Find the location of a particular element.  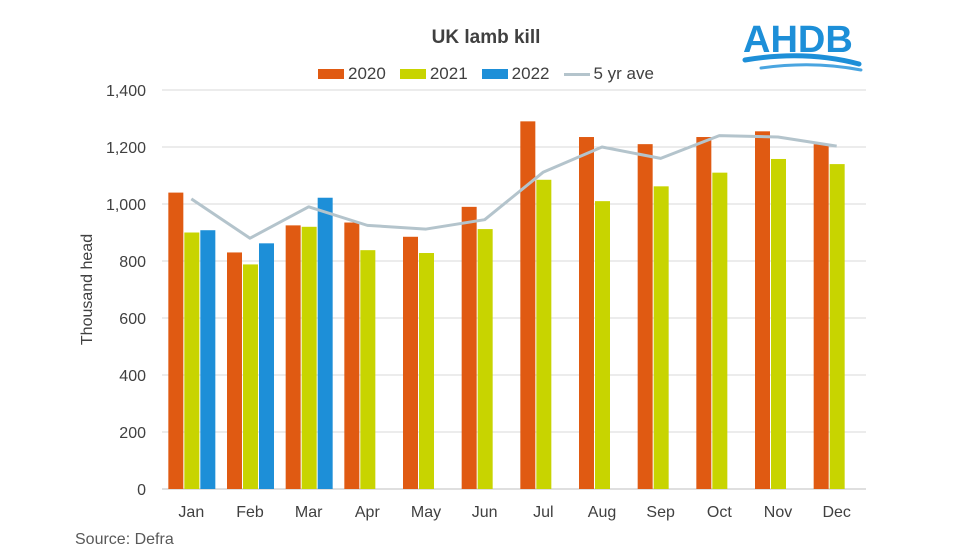

source-note: Source: Defra is located at coordinates (124, 539).